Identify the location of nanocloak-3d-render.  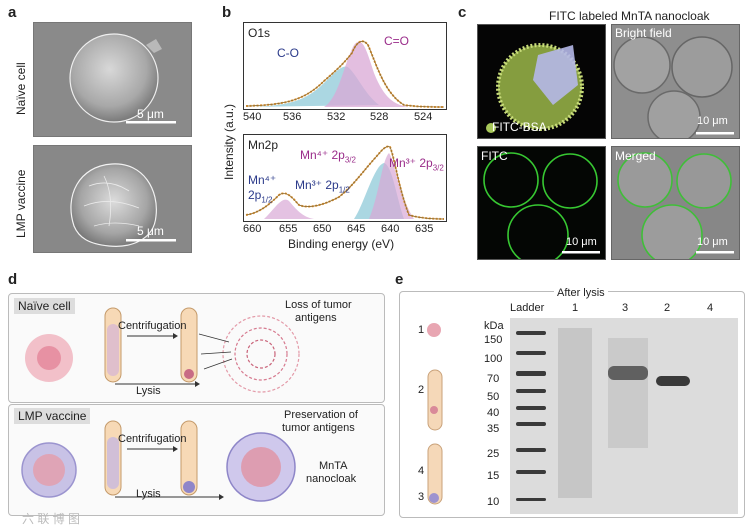
(541, 81).